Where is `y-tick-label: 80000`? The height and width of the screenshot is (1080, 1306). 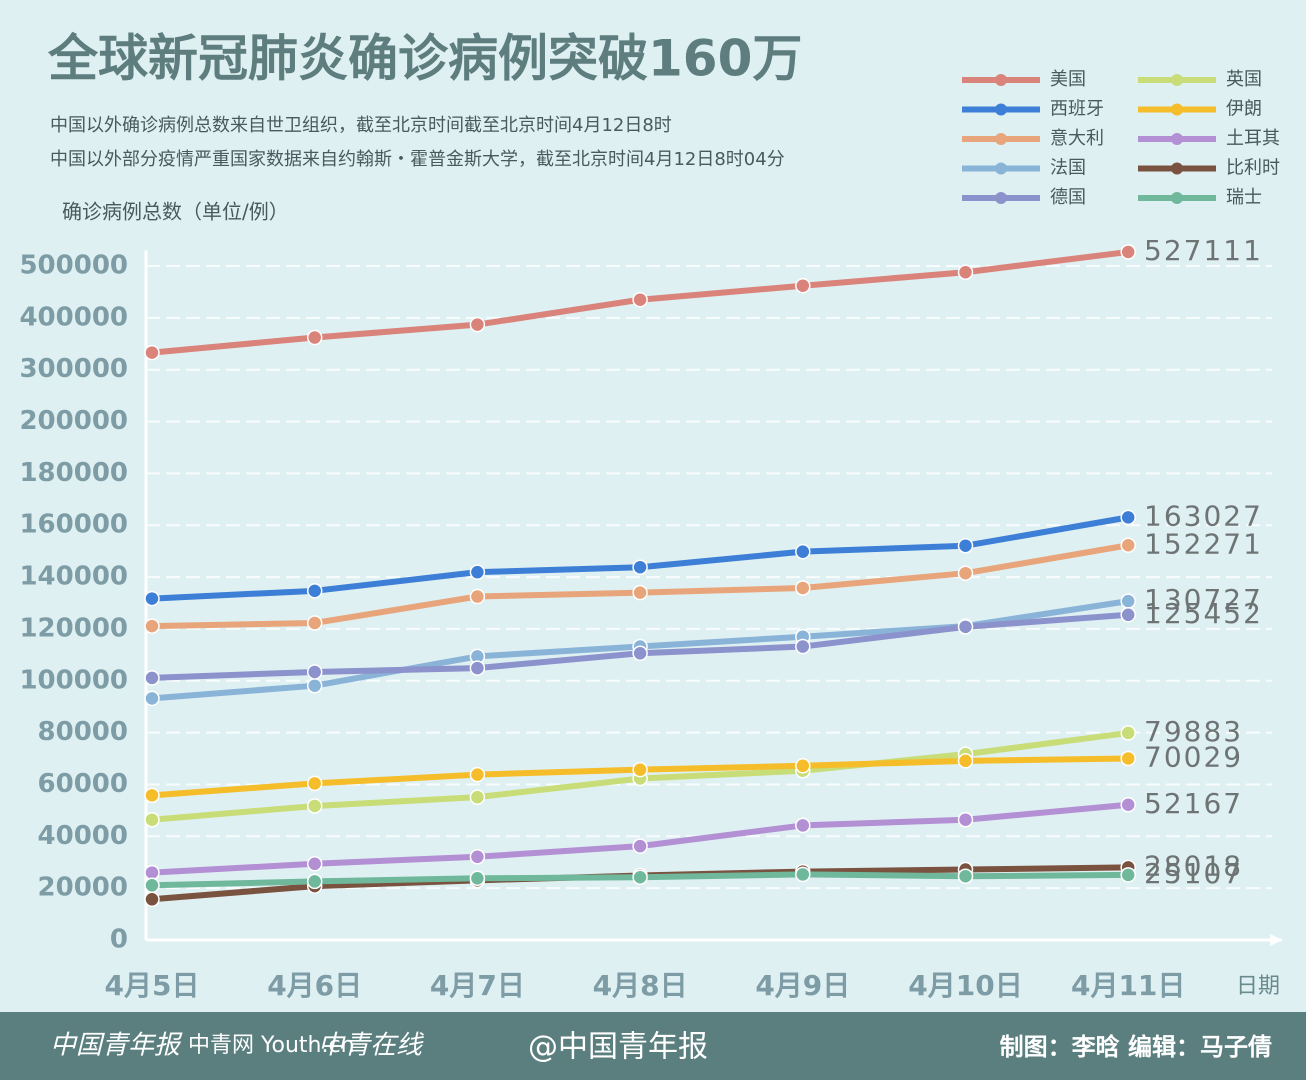
y-tick-label: 80000 is located at coordinates (83, 732).